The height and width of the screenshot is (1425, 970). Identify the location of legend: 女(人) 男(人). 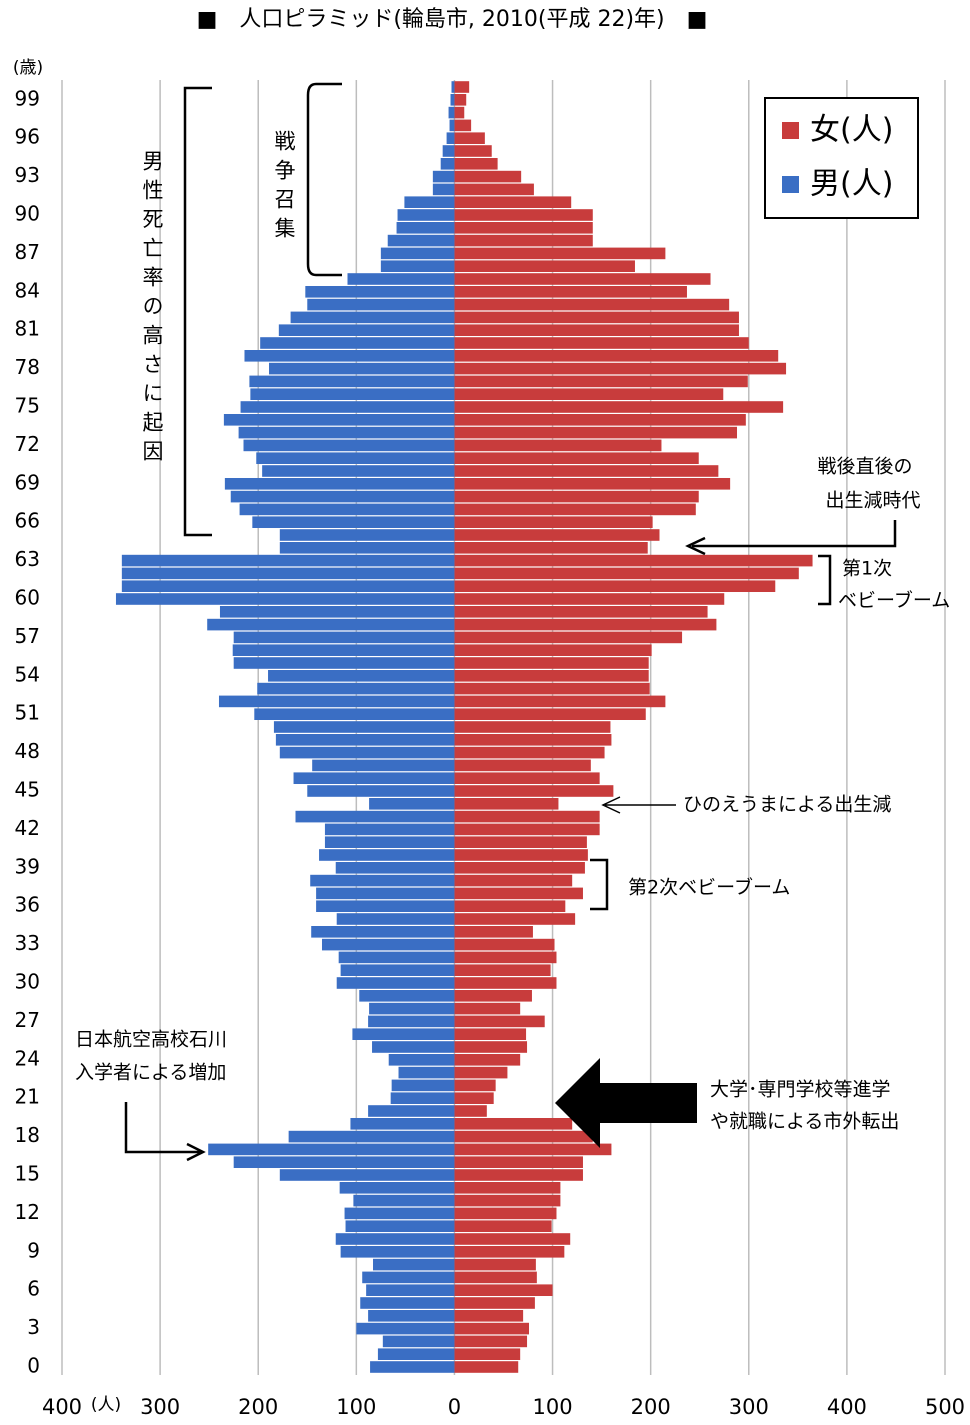
(841, 158).